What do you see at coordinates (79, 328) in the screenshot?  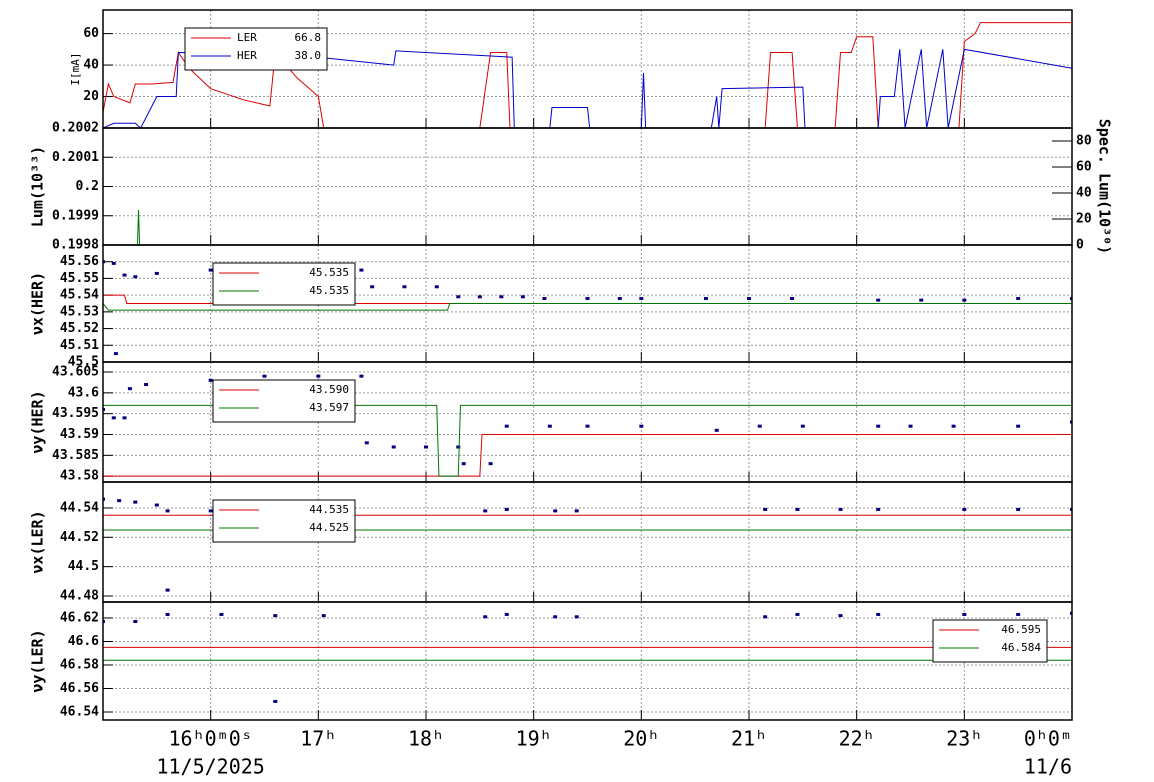 I see `y-tick-label: 45.52` at bounding box center [79, 328].